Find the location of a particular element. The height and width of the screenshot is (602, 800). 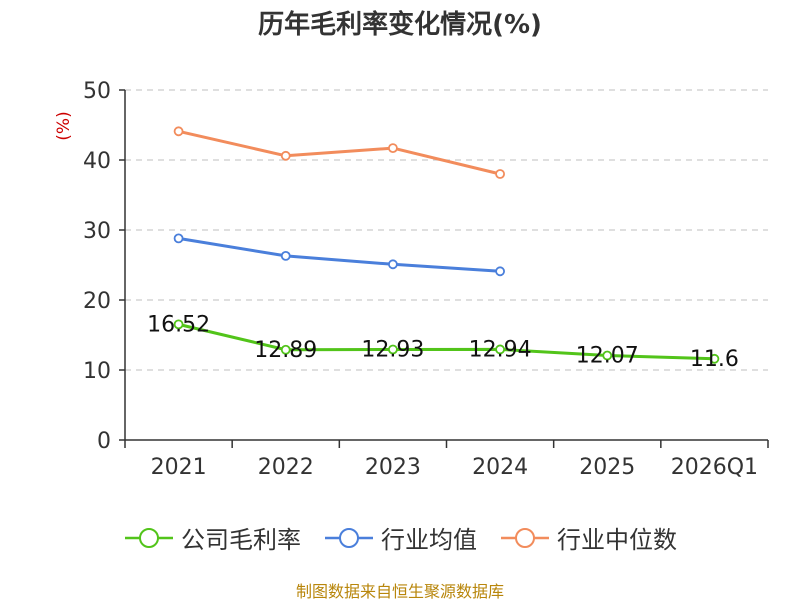

x-tick-label: 2026Q1 is located at coordinates (714, 467).